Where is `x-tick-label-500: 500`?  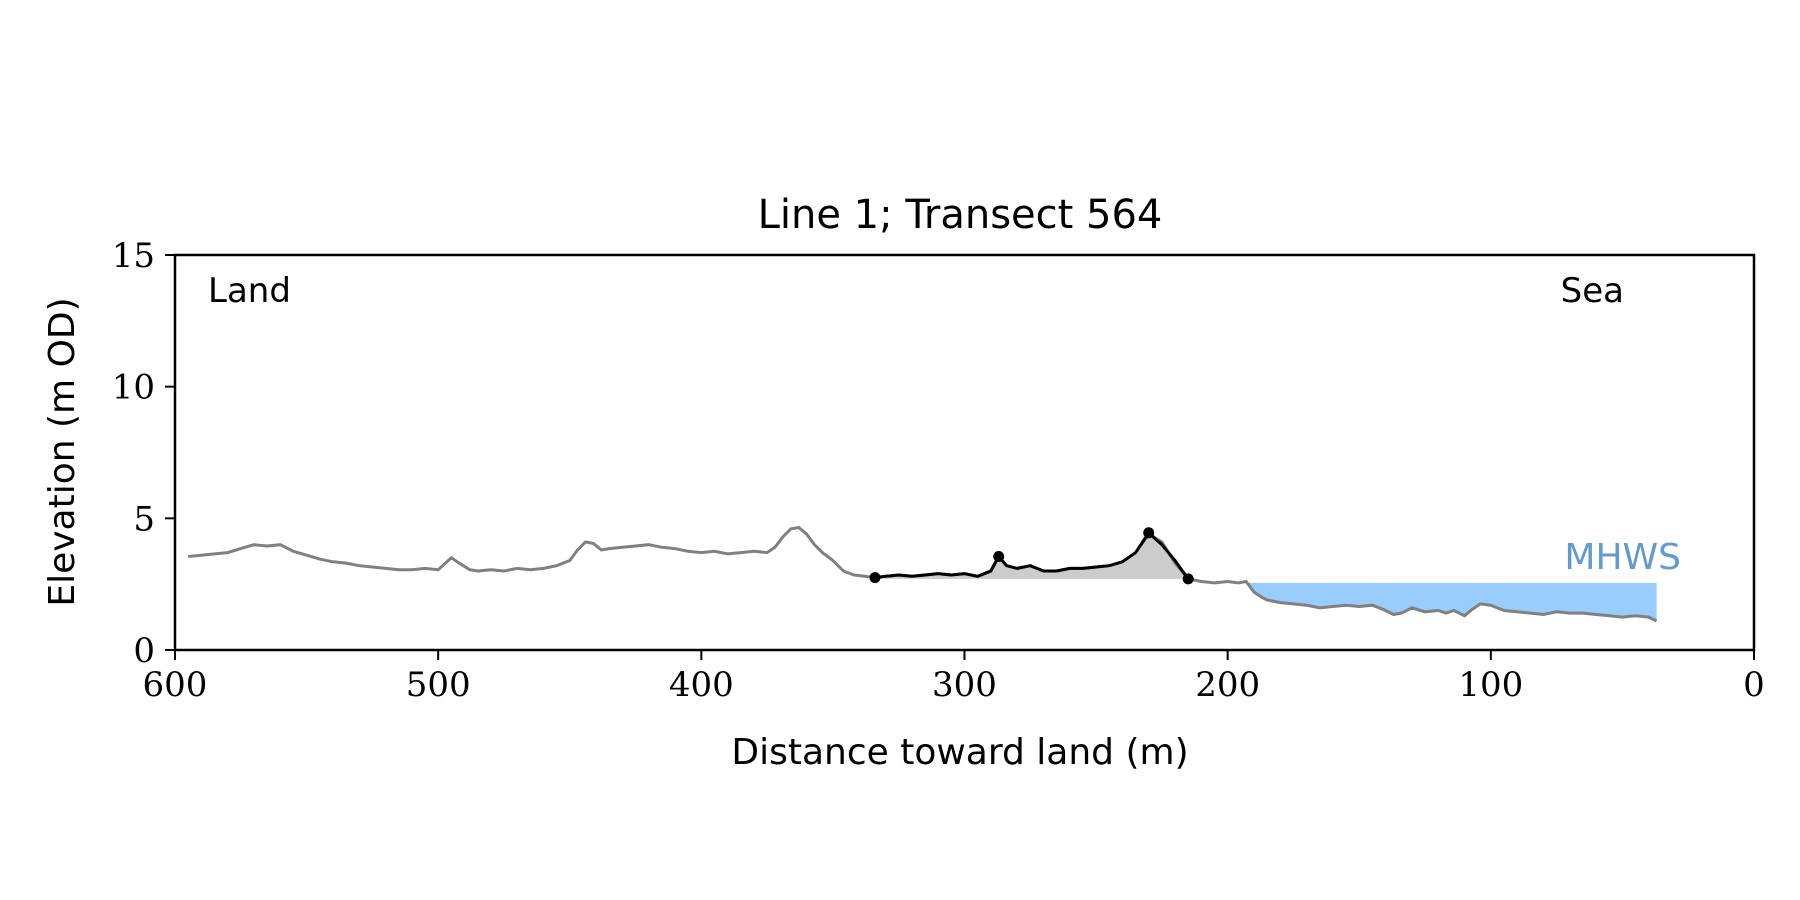
x-tick-label-500: 500 is located at coordinates (438, 685).